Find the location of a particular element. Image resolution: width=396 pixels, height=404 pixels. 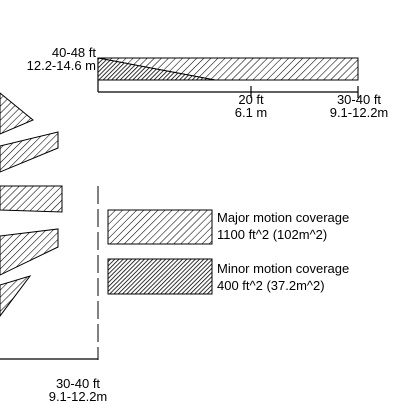

range-label-m: 9.1-12.2m is located at coordinates (78, 396).